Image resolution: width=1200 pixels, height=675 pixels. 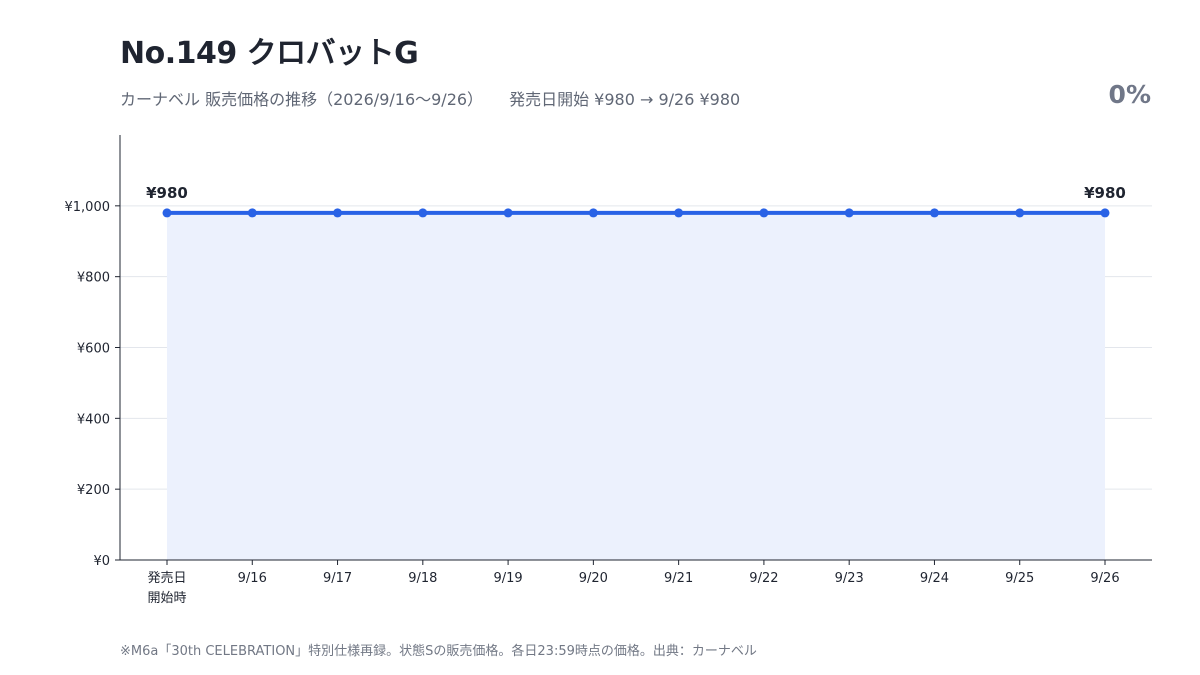 I want to click on x-tick-label: 発売日開始時, so click(x=166, y=588).